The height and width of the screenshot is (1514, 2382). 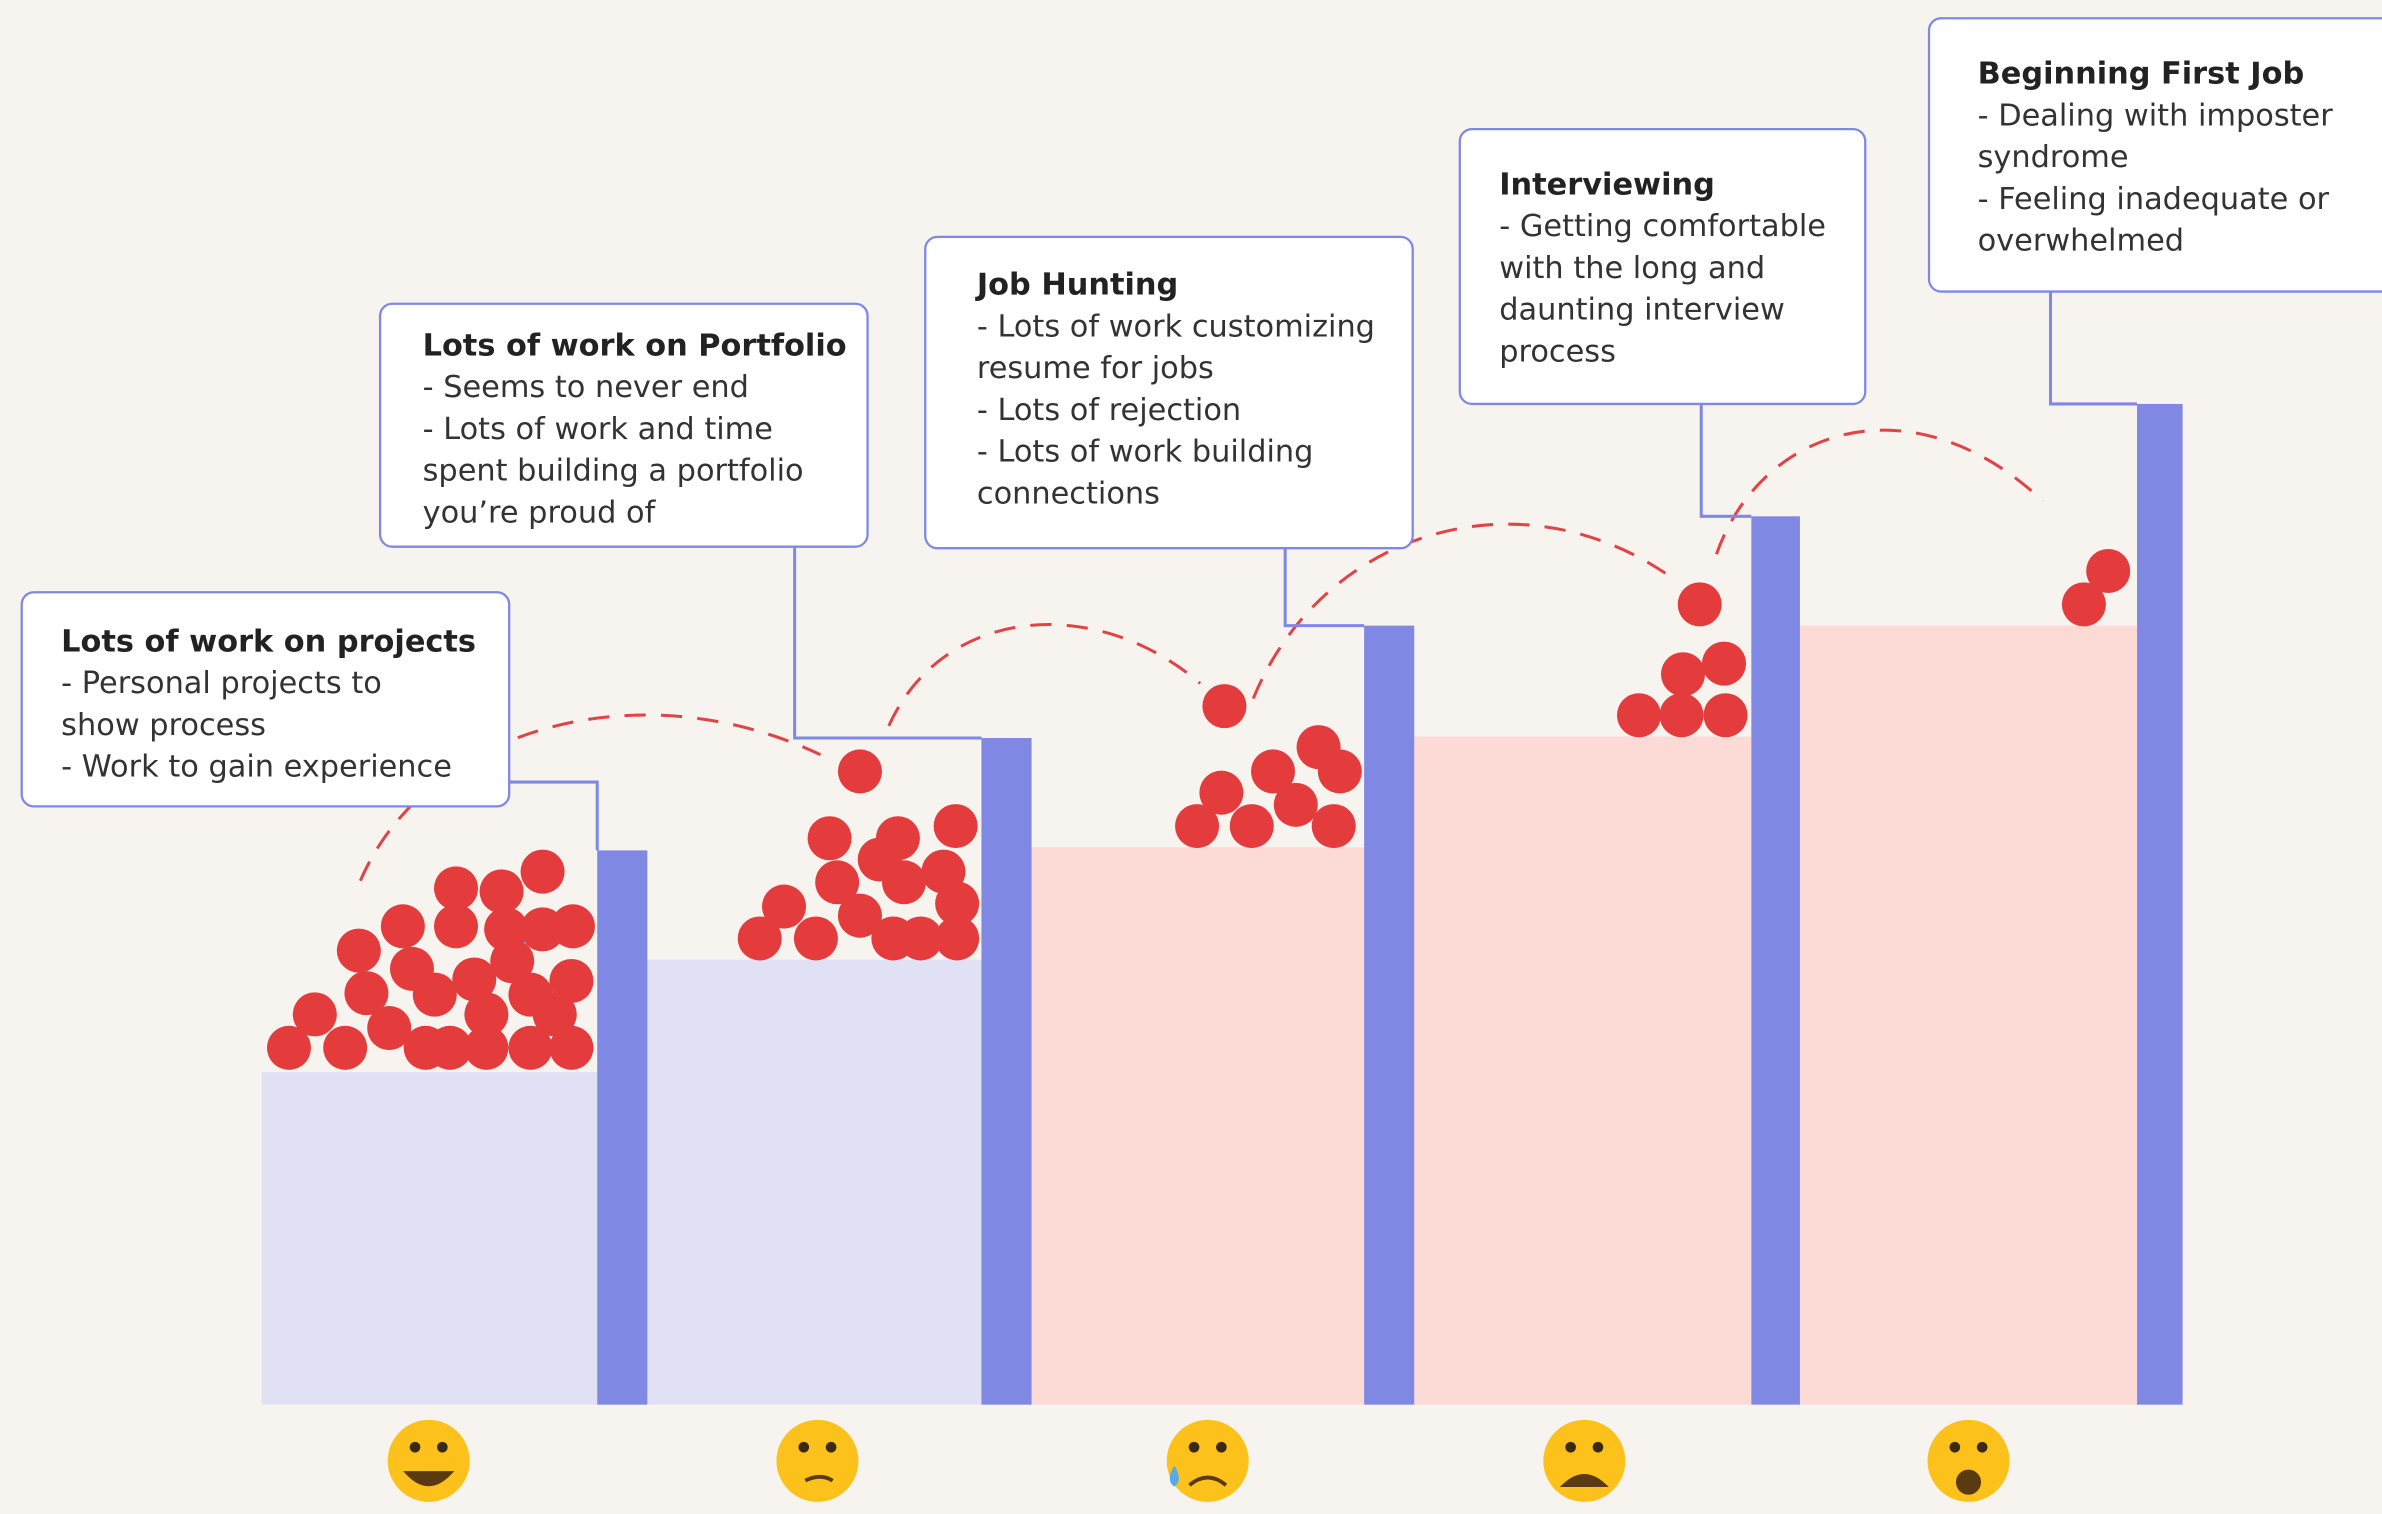 What do you see at coordinates (1642, 310) in the screenshot?
I see `box-line: daunting interview` at bounding box center [1642, 310].